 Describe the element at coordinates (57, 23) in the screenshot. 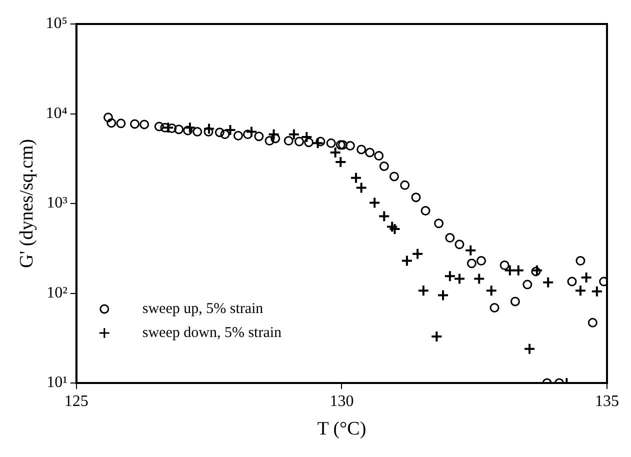

I see `y-tick-label: 10⁵` at that location.